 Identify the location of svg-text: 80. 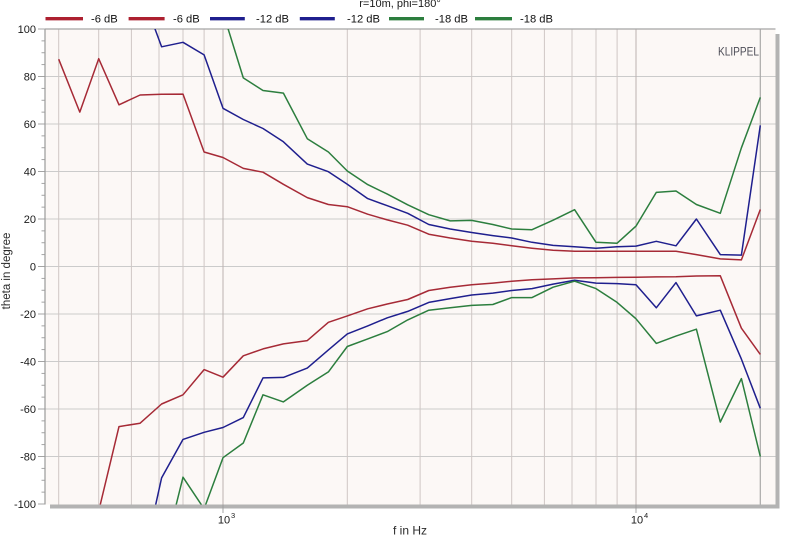
(30, 77).